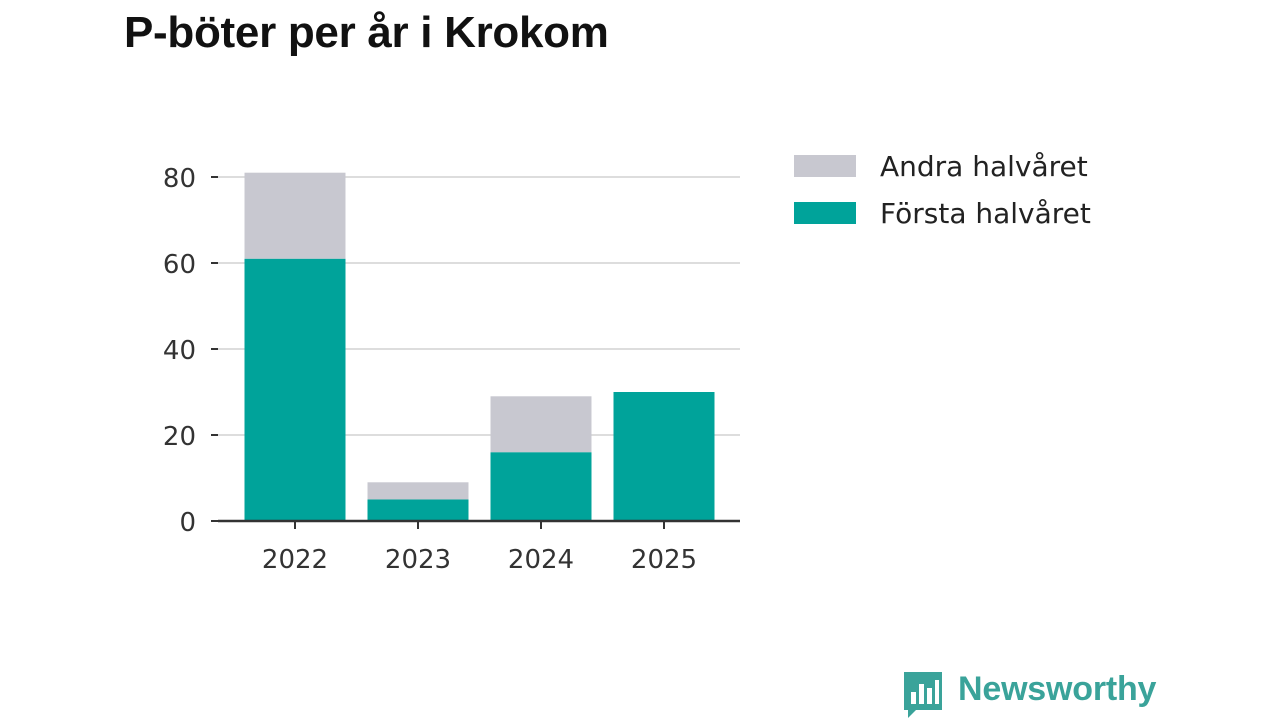 The height and width of the screenshot is (720, 1280). I want to click on chart-title: P-böter per år i Krokom, so click(366, 32).